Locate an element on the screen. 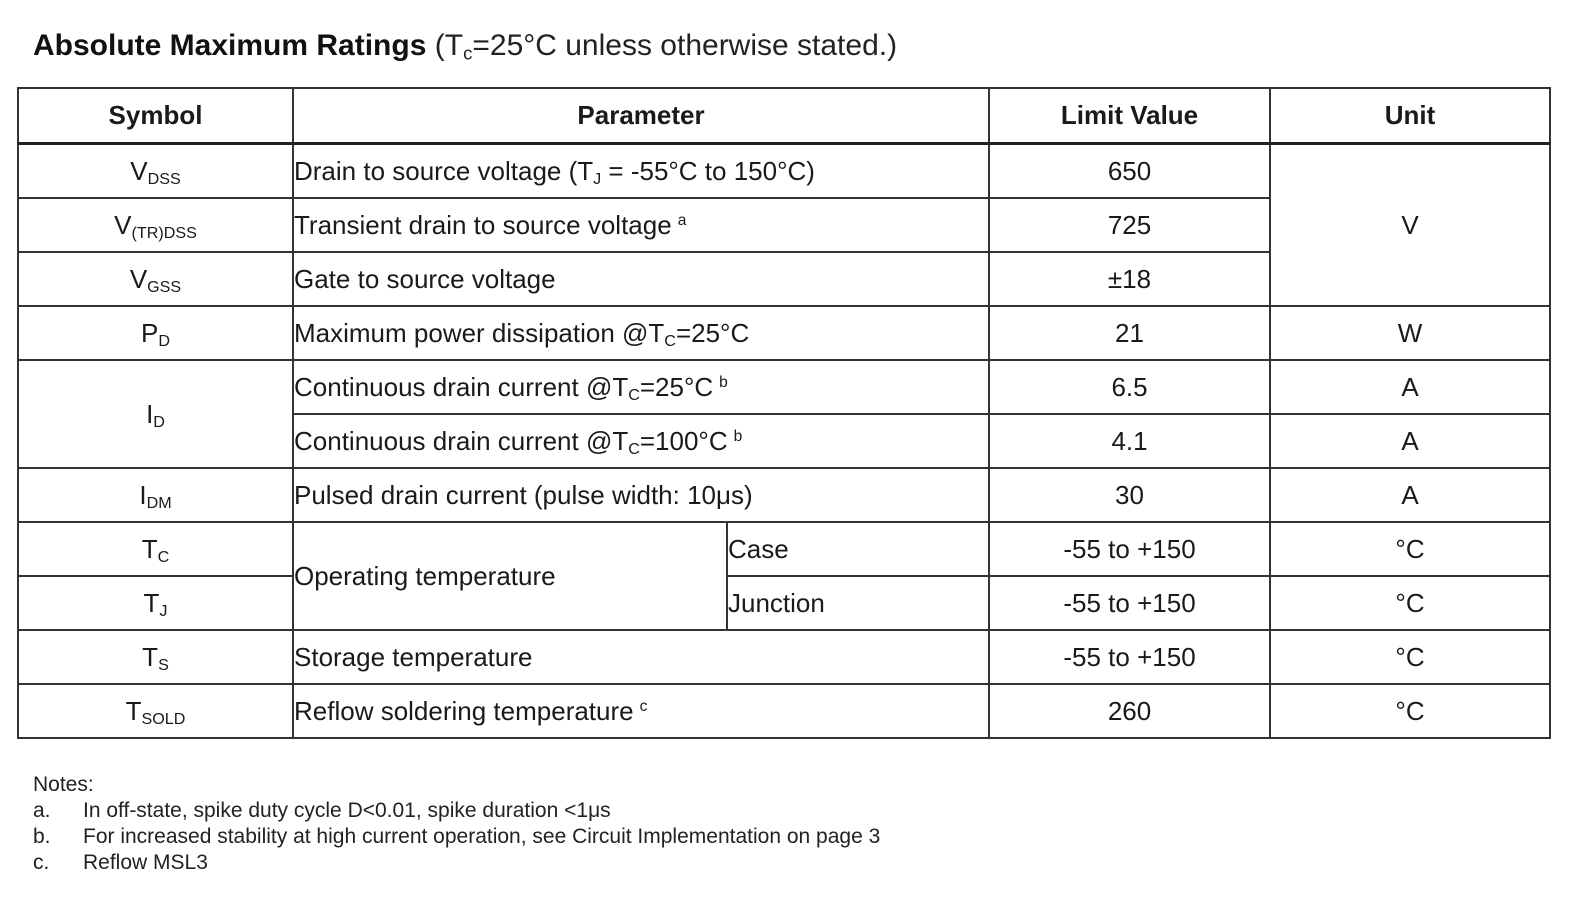 The image size is (1582, 903). parameter-cell: Transient drain to source voltage a is located at coordinates (641, 225).